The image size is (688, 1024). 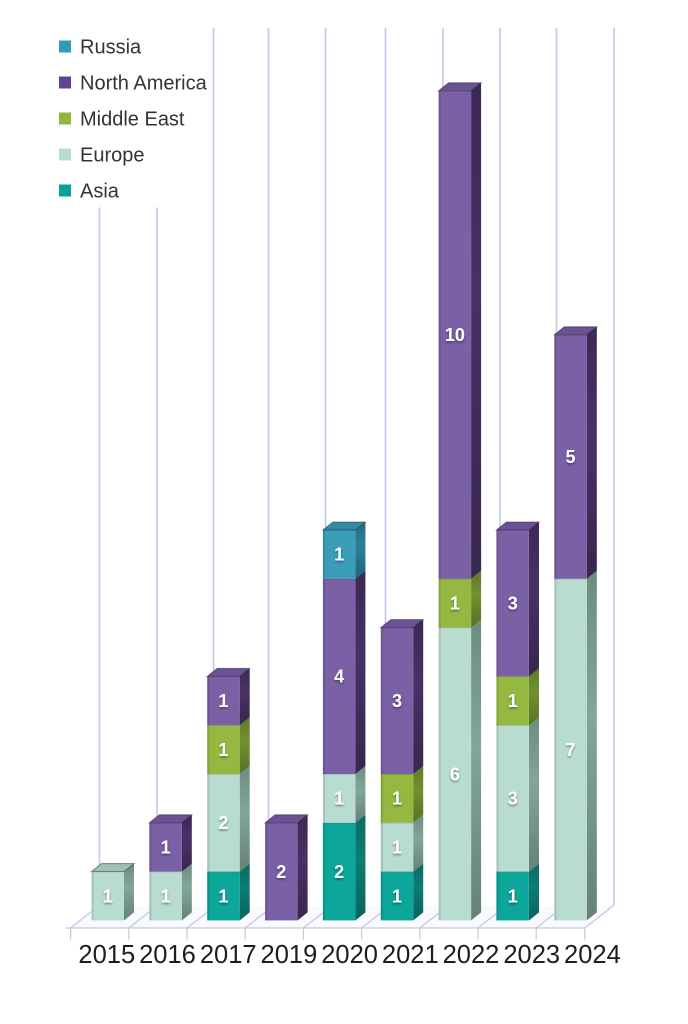 I want to click on svg-text: 2021, so click(x=410, y=955).